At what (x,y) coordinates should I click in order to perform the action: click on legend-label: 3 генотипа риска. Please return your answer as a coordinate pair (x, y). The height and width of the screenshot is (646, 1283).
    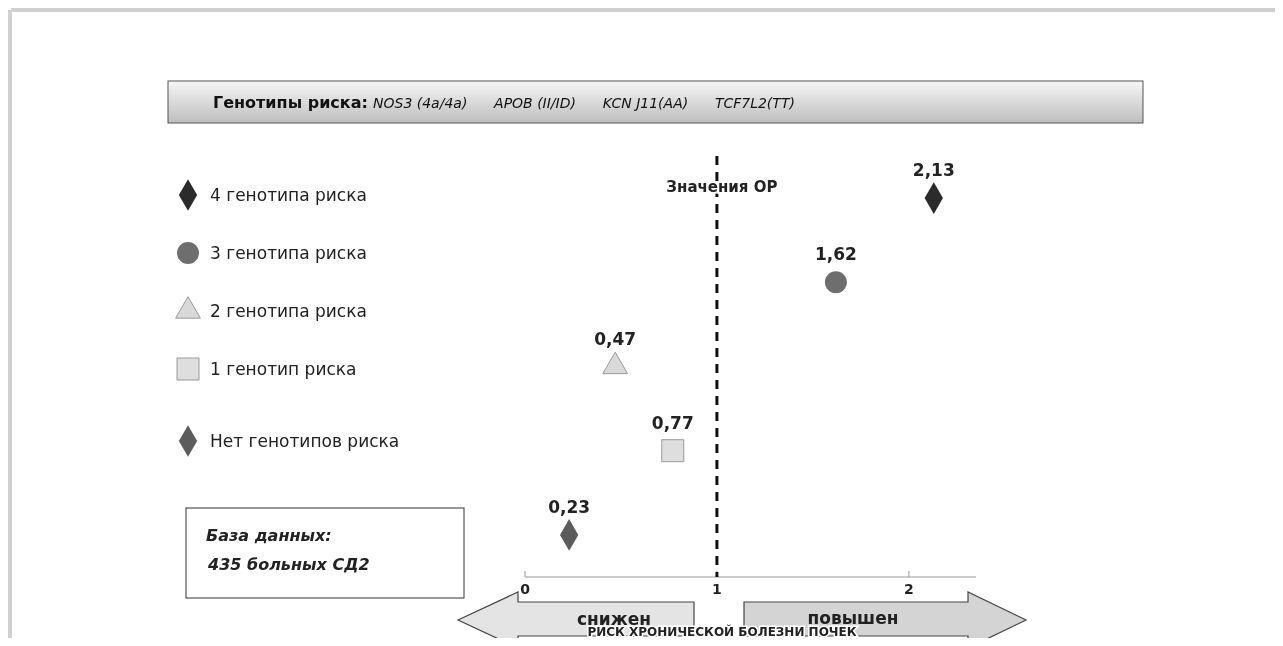
    Looking at the image, I should click on (288, 253).